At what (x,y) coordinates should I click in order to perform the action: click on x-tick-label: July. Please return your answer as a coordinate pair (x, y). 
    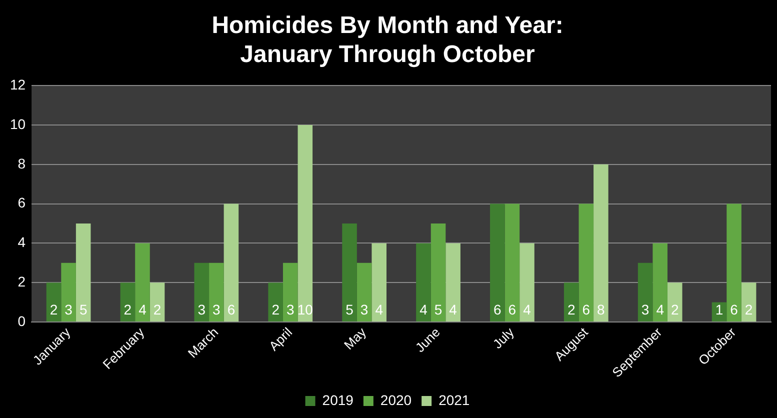
    Looking at the image, I should click on (504, 338).